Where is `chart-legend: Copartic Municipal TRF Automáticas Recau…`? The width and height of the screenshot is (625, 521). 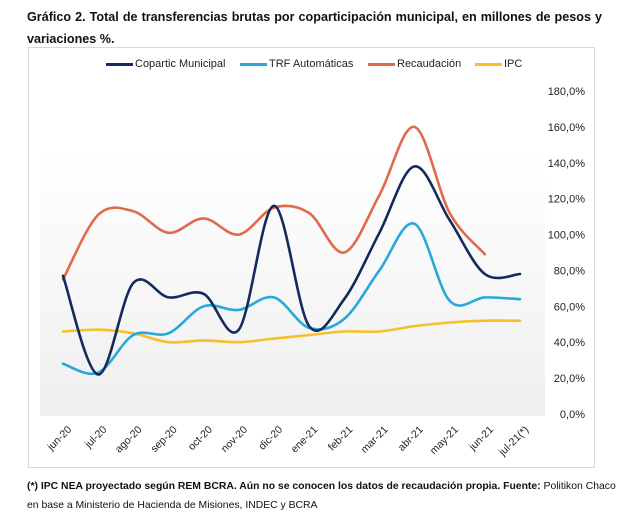
chart-legend: Copartic Municipal TRF Automáticas Recau… is located at coordinates (312, 68).